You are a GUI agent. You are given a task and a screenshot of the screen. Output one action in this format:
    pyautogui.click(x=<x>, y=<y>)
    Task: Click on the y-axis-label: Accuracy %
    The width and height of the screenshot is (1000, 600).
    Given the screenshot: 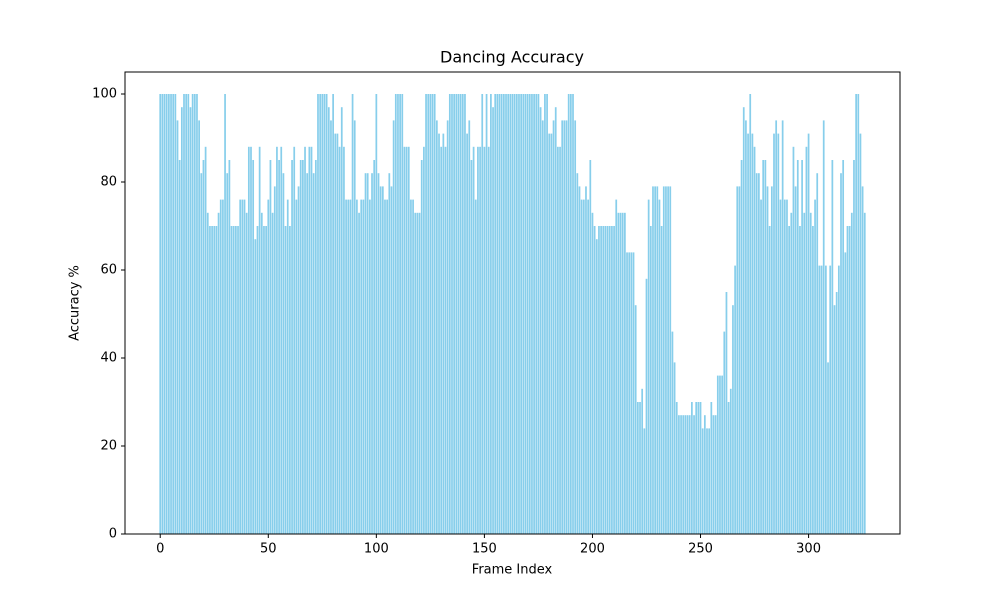 What is the action you would take?
    pyautogui.click(x=75, y=303)
    